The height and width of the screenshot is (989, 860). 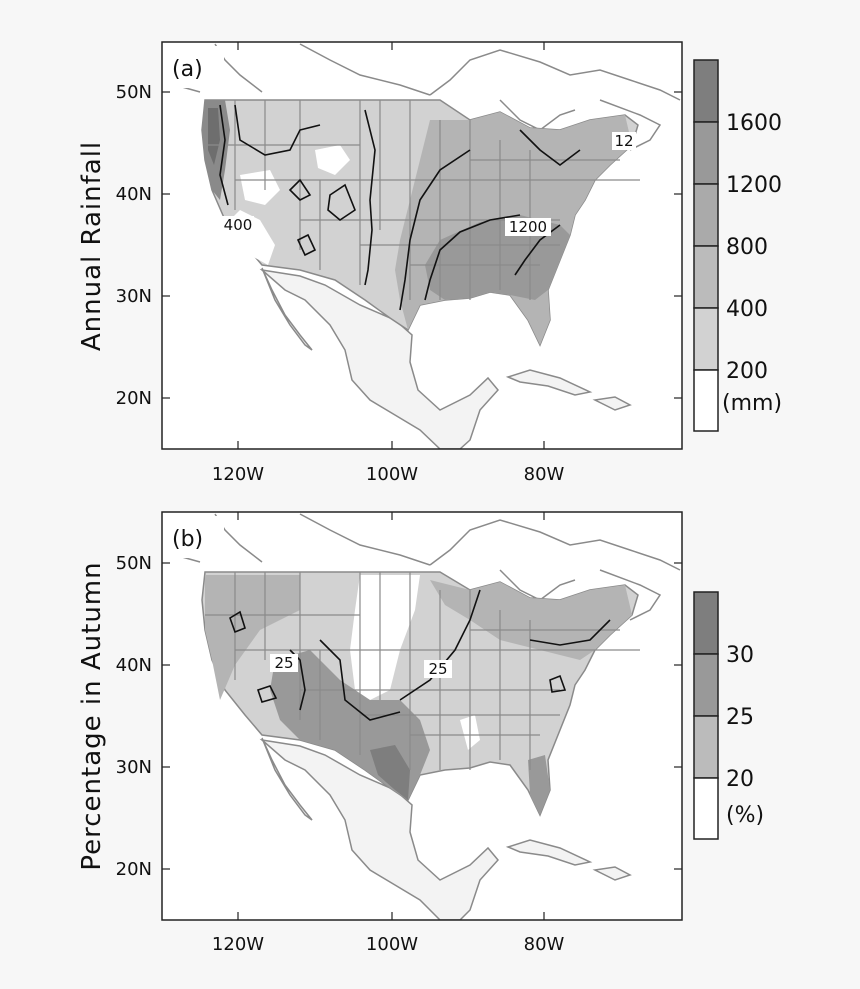 What do you see at coordinates (740, 655) in the screenshot?
I see `panel-b-cb-30: 30` at bounding box center [740, 655].